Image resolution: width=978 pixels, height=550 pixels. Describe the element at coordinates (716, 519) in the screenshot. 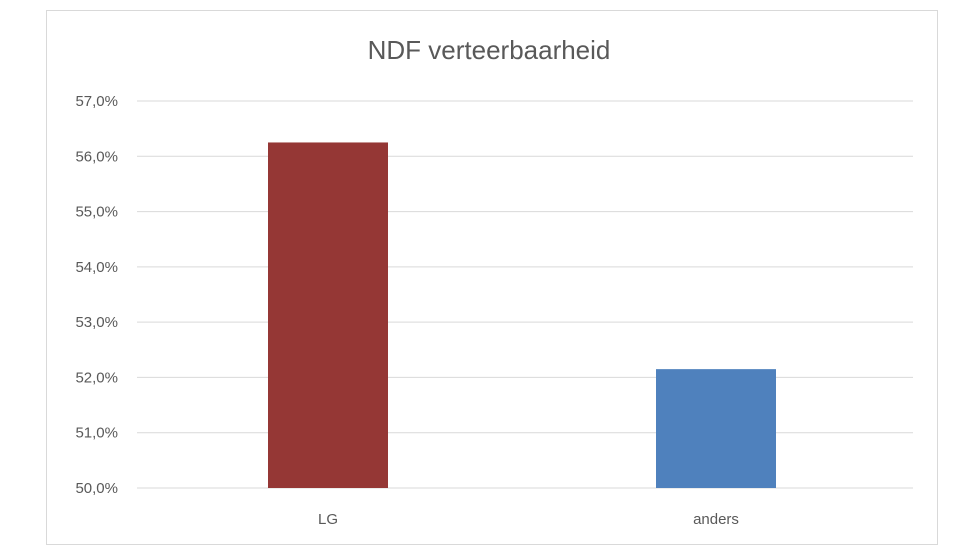

I see `x-tick-label: anders` at that location.